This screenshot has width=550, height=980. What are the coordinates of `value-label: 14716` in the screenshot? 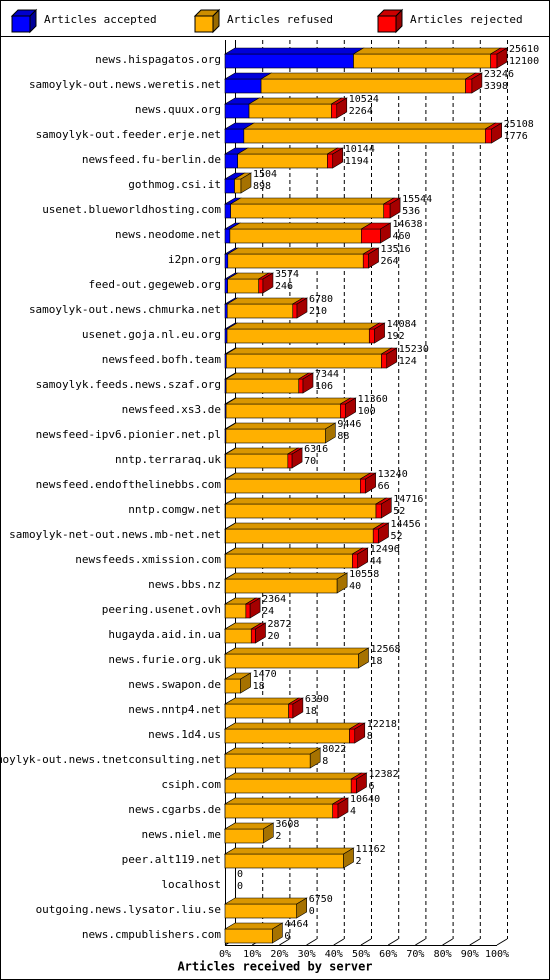 It's located at (408, 499).